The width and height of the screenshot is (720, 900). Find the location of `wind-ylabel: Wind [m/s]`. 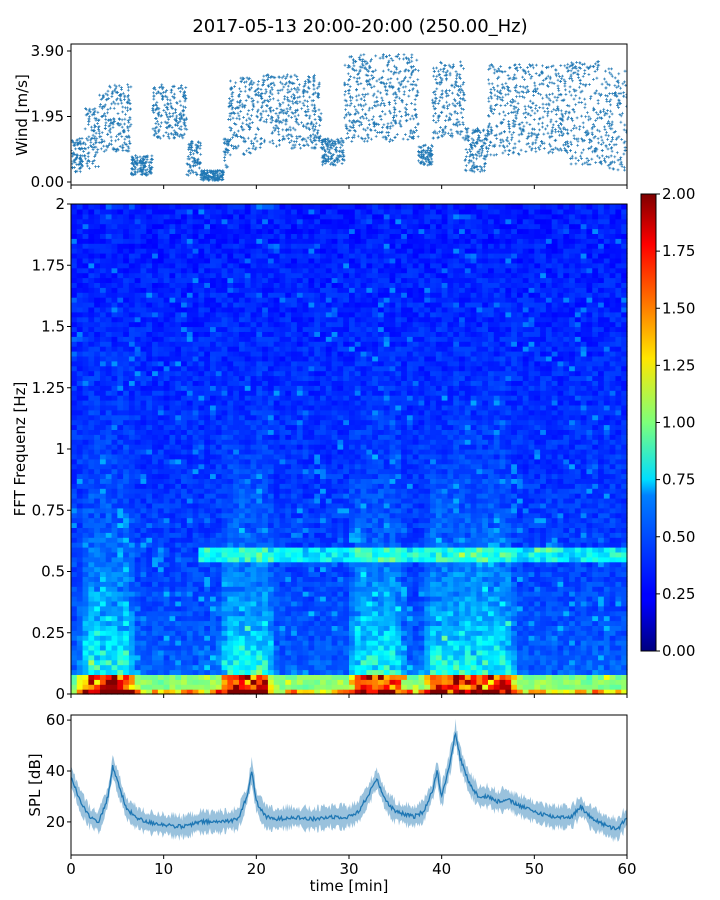

wind-ylabel: Wind [m/s] is located at coordinates (22, 115).